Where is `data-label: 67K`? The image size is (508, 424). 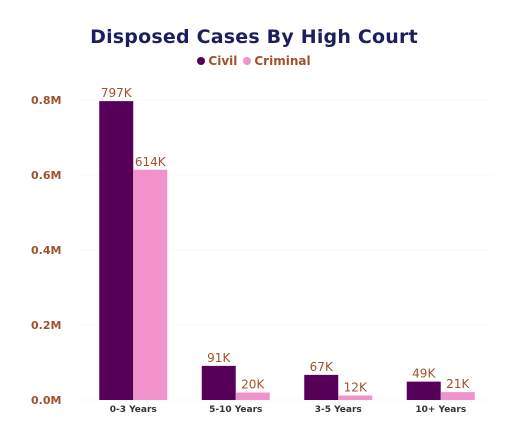 data-label: 67K is located at coordinates (322, 367).